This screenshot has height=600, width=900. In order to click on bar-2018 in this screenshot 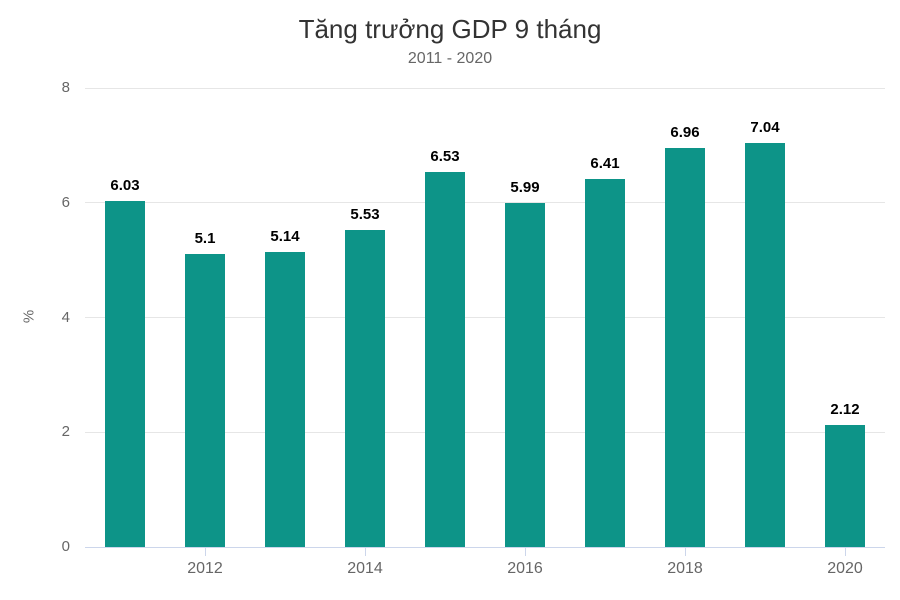, I will do `click(685, 347)`.